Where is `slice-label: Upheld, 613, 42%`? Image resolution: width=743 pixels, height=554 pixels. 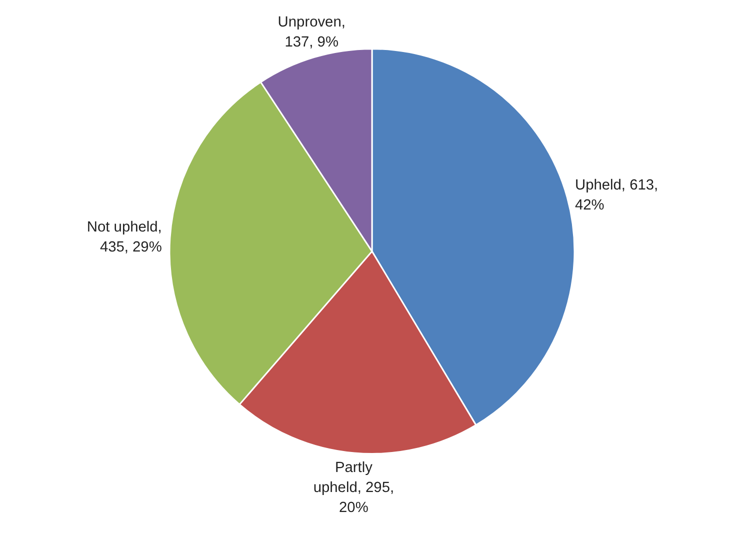
slice-label: Upheld, 613, 42% is located at coordinates (616, 196).